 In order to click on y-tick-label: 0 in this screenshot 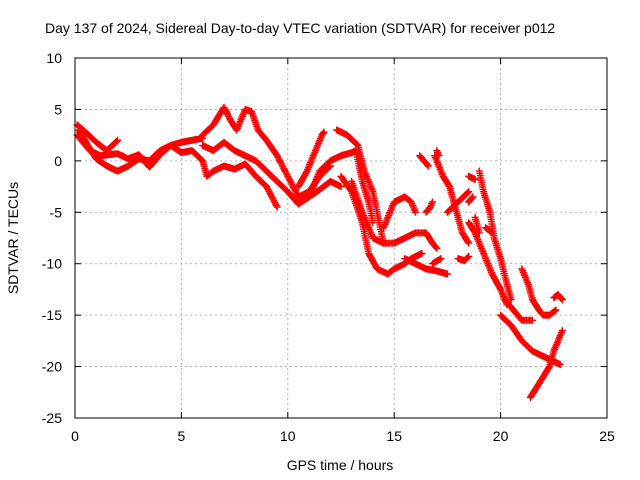, I will do `click(58, 161)`.